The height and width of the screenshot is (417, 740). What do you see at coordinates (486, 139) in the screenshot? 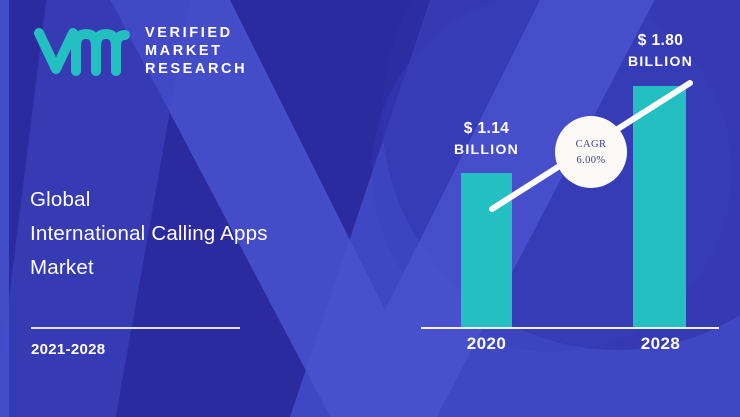
I see `bar-value-label-2020: $ 1.14 BILLION` at bounding box center [486, 139].